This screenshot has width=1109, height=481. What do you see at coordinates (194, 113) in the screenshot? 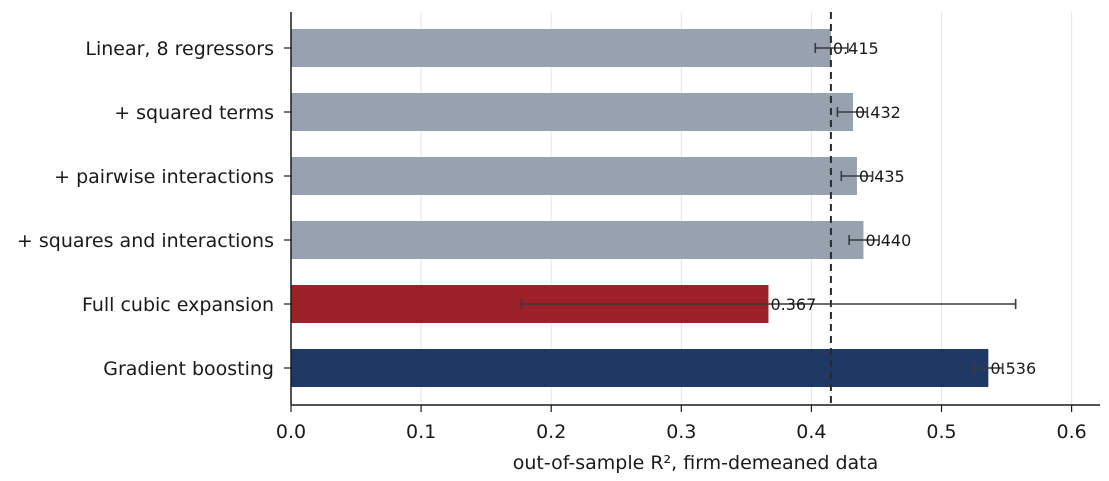
I see `category-label: + squared terms` at bounding box center [194, 113].